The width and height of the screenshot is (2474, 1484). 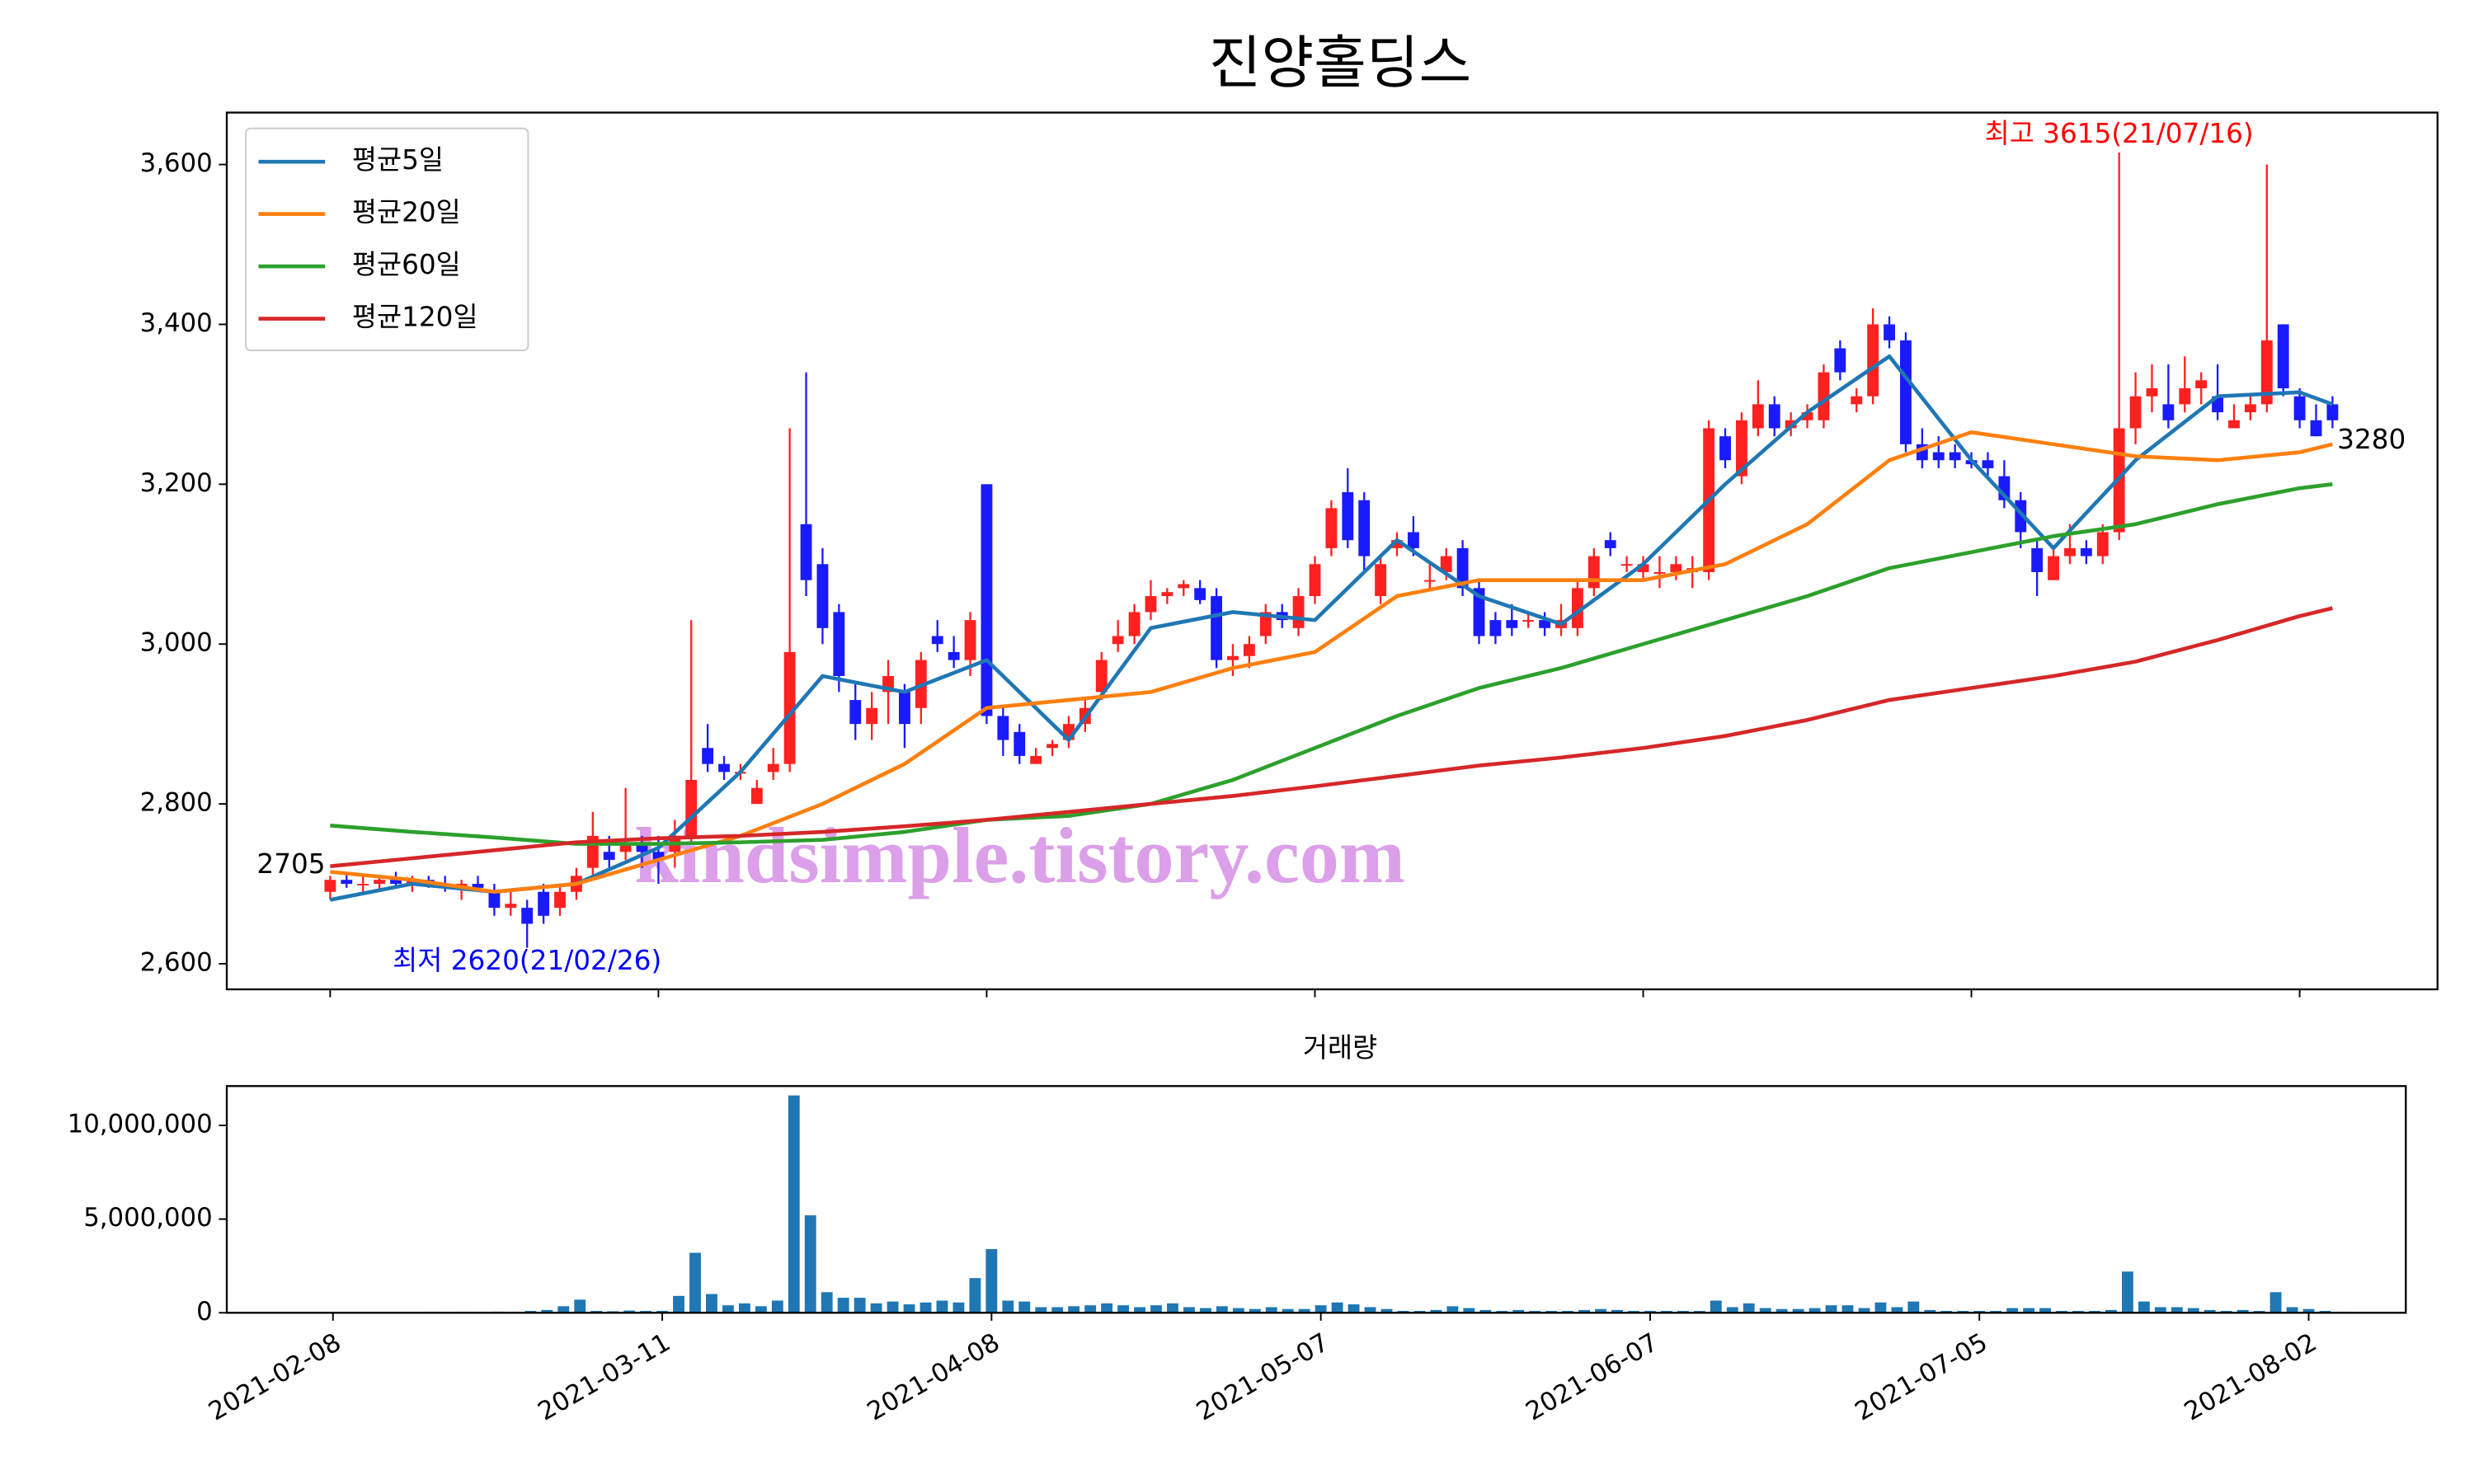 I want to click on legend-box, so click(x=387, y=239).